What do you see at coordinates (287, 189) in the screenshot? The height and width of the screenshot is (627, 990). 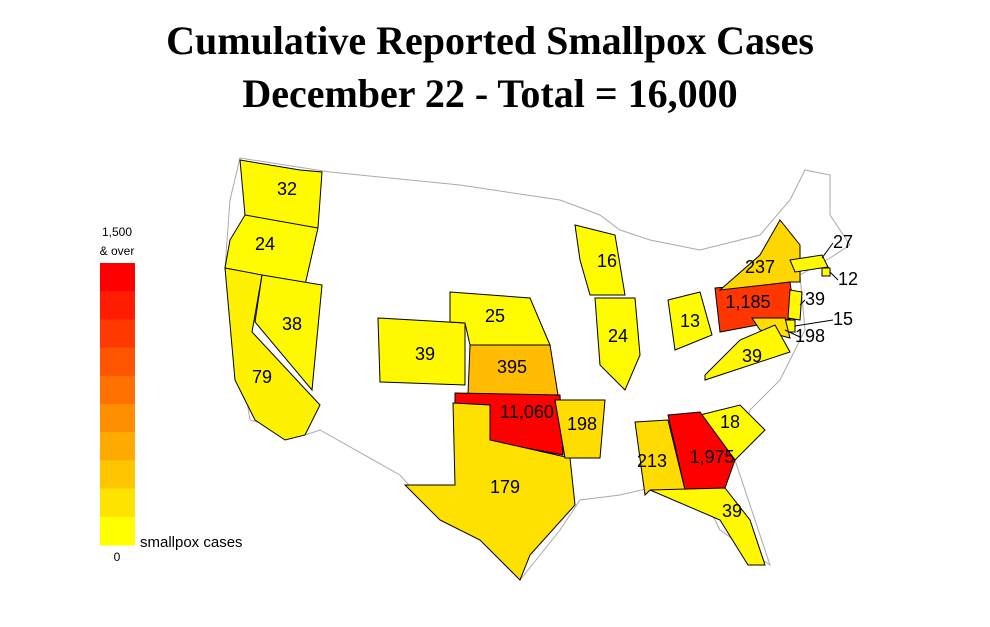 I see `state-value: 32` at bounding box center [287, 189].